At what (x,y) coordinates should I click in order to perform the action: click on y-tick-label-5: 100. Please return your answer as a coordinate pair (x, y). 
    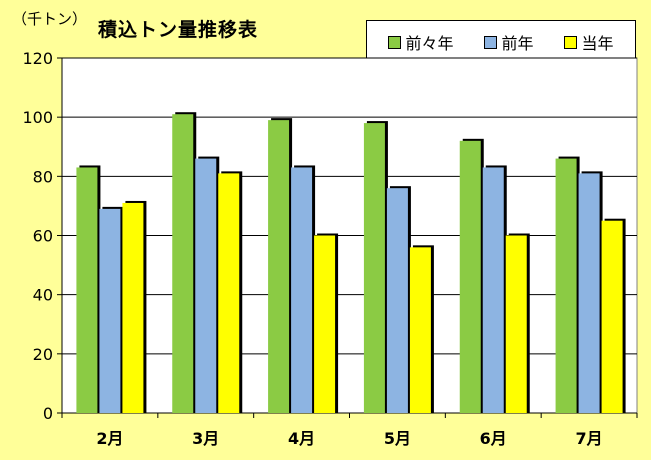
    Looking at the image, I should click on (37, 117).